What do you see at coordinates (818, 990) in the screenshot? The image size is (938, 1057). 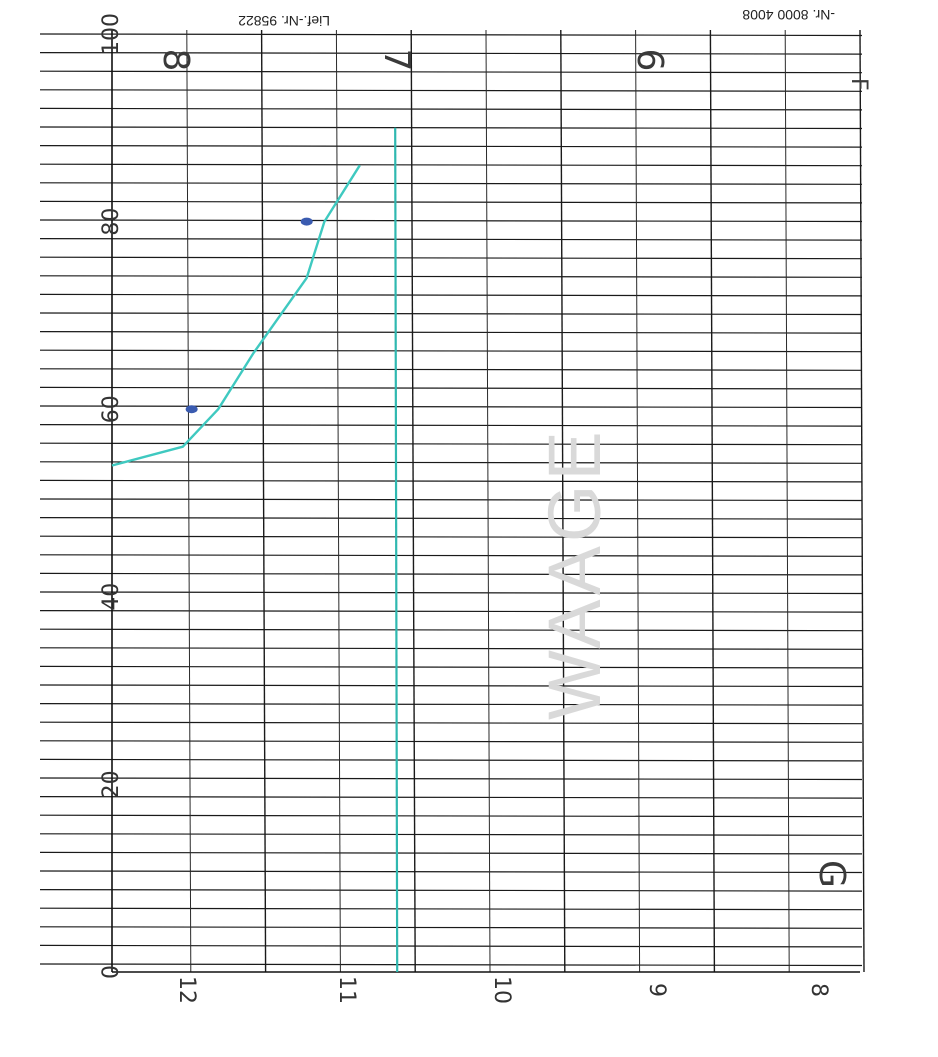 I see `x-bottom-tick-label: 8` at bounding box center [818, 990].